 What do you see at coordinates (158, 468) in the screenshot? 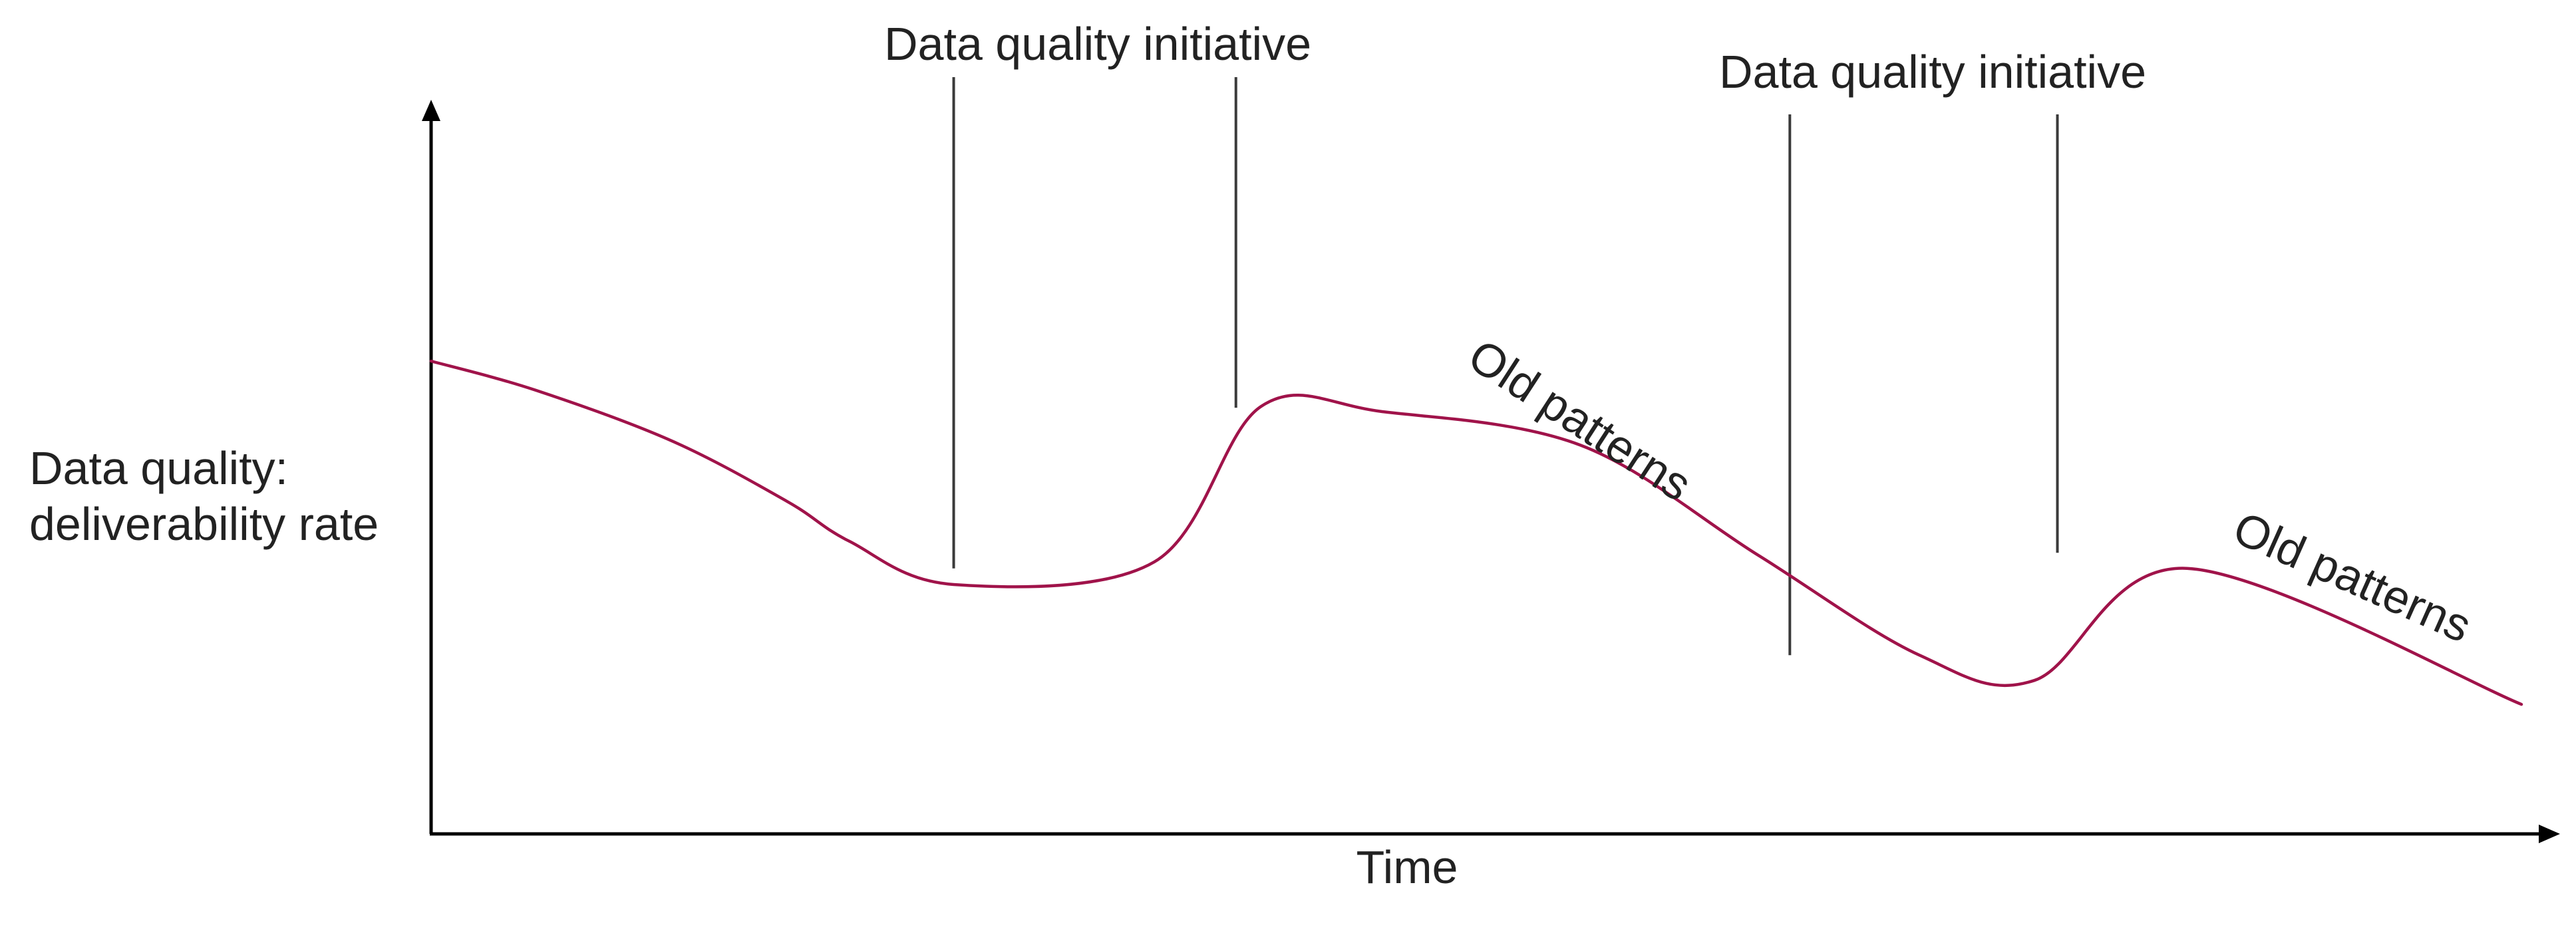
I see `y-axis-label-line-1: Data quality:` at bounding box center [158, 468].